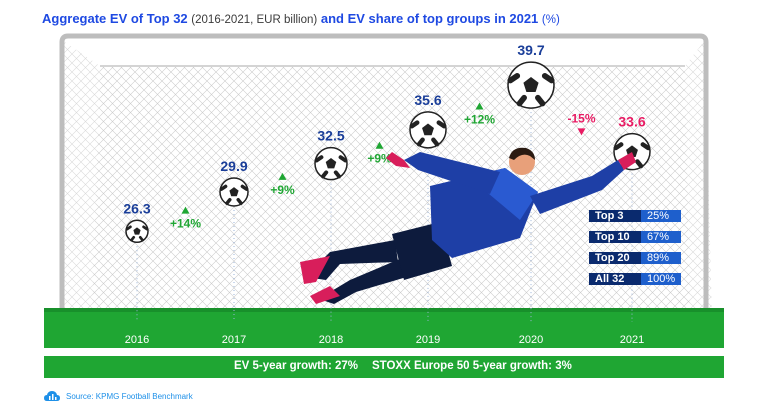  What do you see at coordinates (384, 328) in the screenshot?
I see `field-strip` at bounding box center [384, 328].